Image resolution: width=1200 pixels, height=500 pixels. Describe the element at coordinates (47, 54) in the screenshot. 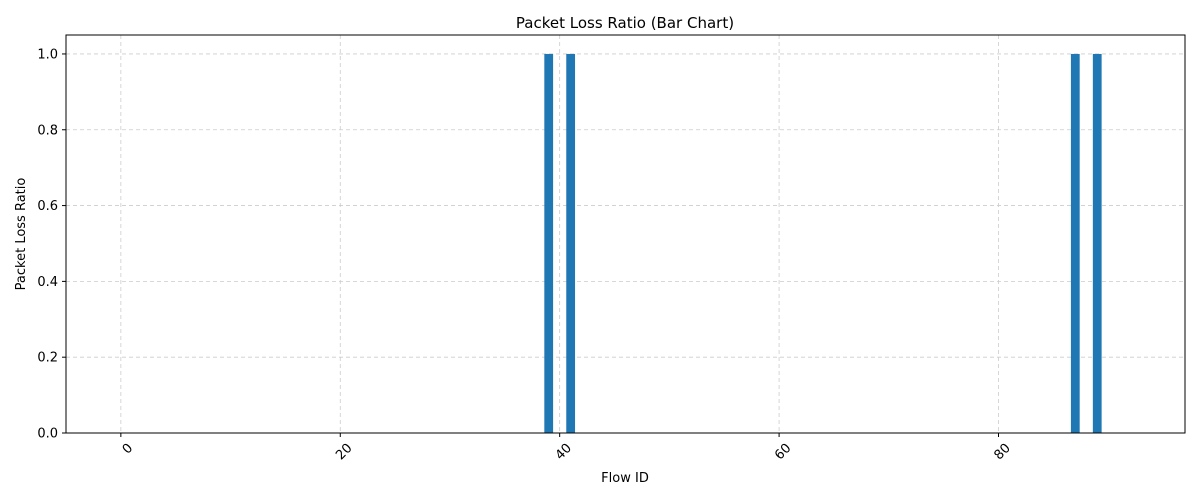

I see `y-tick-label: 1.0` at that location.